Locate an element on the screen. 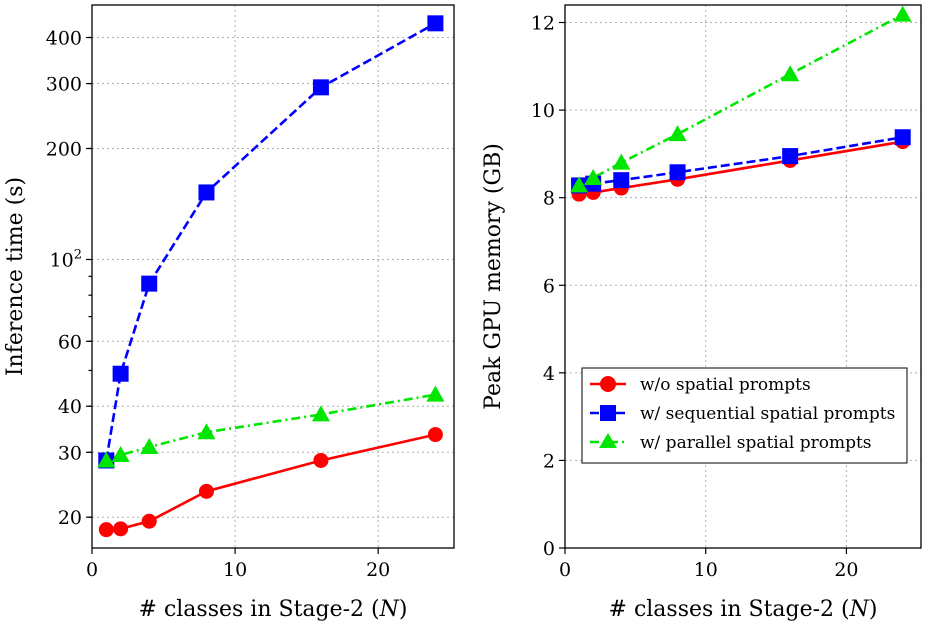 The height and width of the screenshot is (625, 928). gpu-memory-ytick-label: 2 is located at coordinates (549, 461).